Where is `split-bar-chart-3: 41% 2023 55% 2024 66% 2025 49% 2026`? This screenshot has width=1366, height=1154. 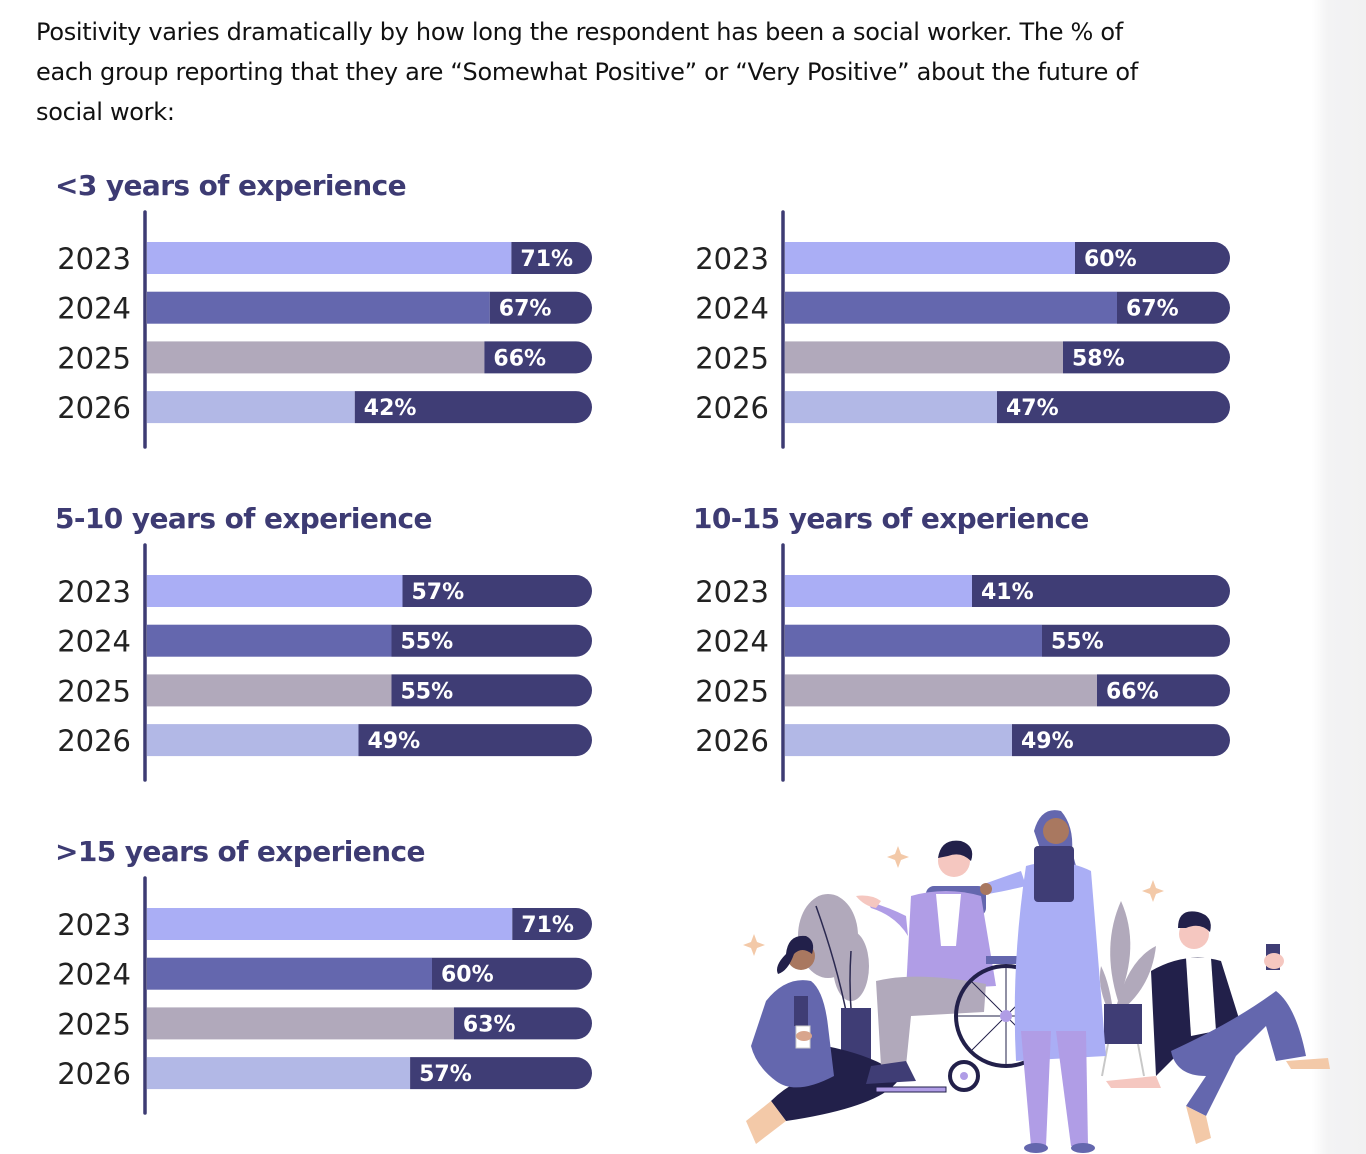
split-bar-chart-3: 41% 2023 55% 2024 66% 2025 49% 2026 is located at coordinates (962, 662).